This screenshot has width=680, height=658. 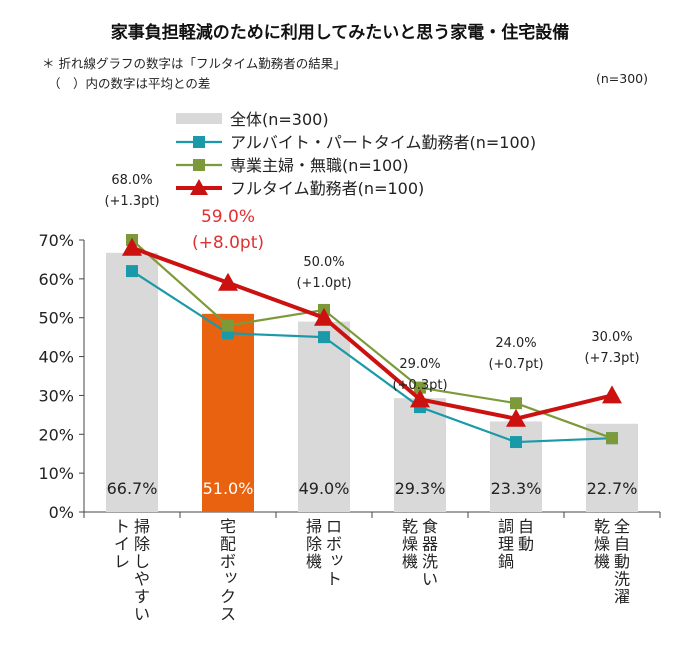 What do you see at coordinates (56, 318) in the screenshot?
I see `y-tick-label: 50%` at bounding box center [56, 318].